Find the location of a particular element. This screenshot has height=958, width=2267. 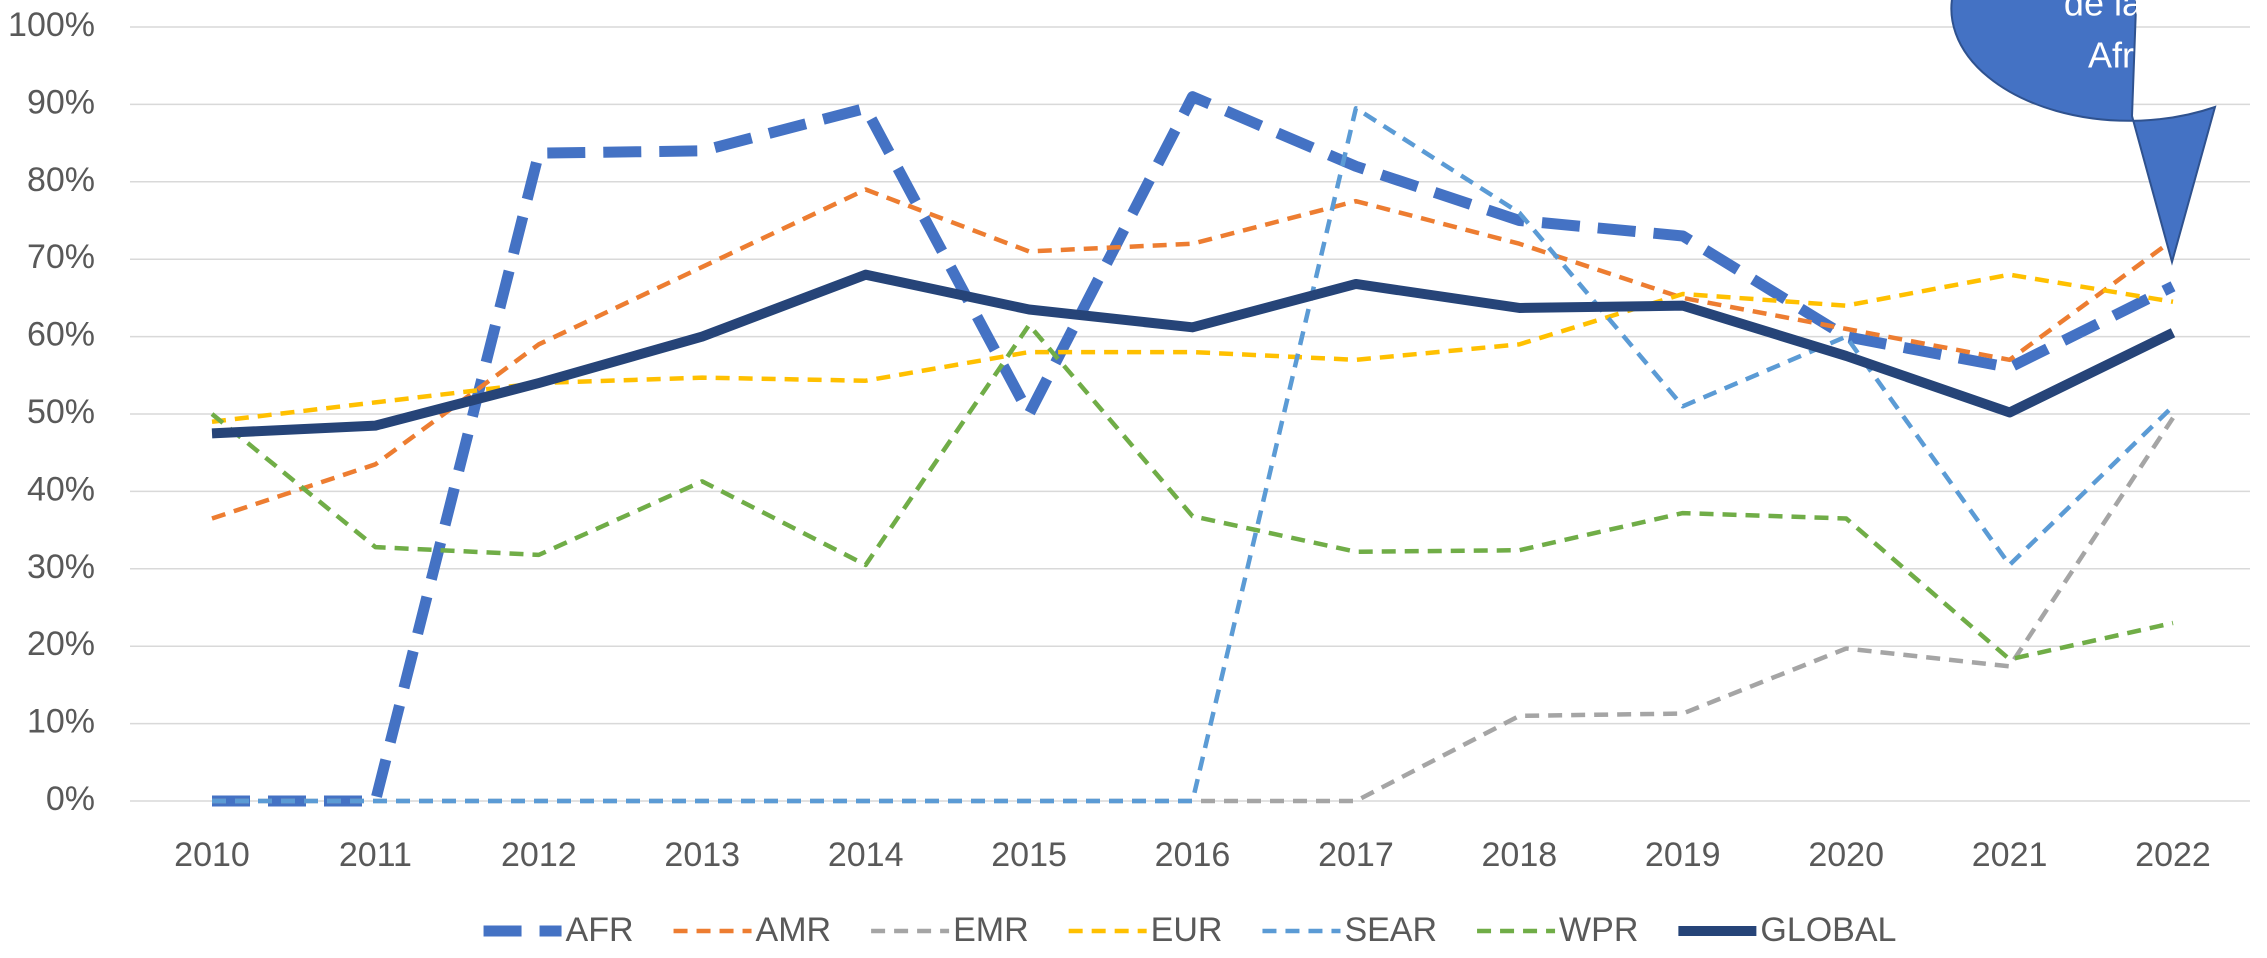

x-tick-label: 2010 is located at coordinates (212, 855).